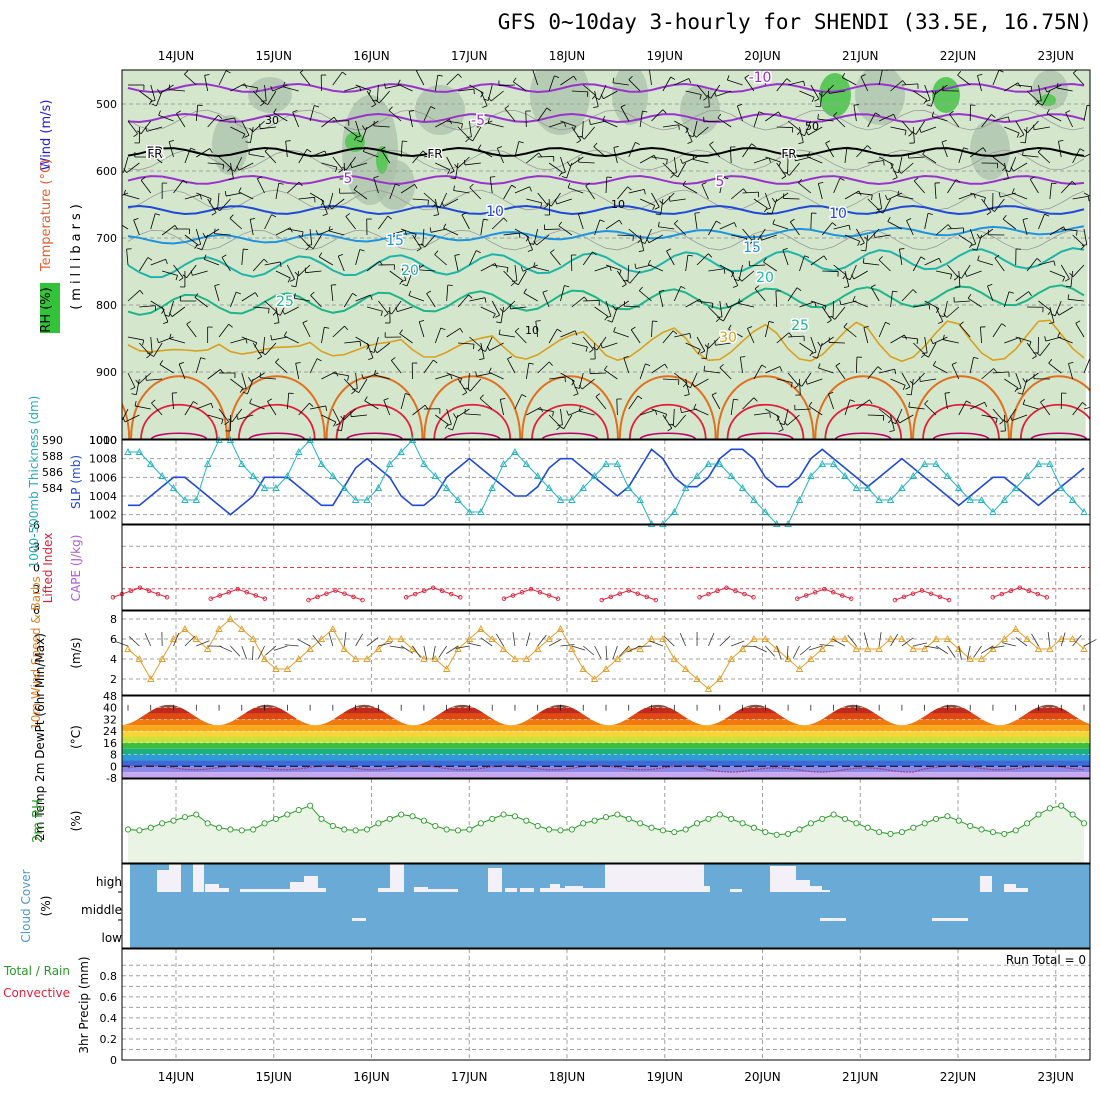  I want to click on contour-label: 10, so click(495, 212).